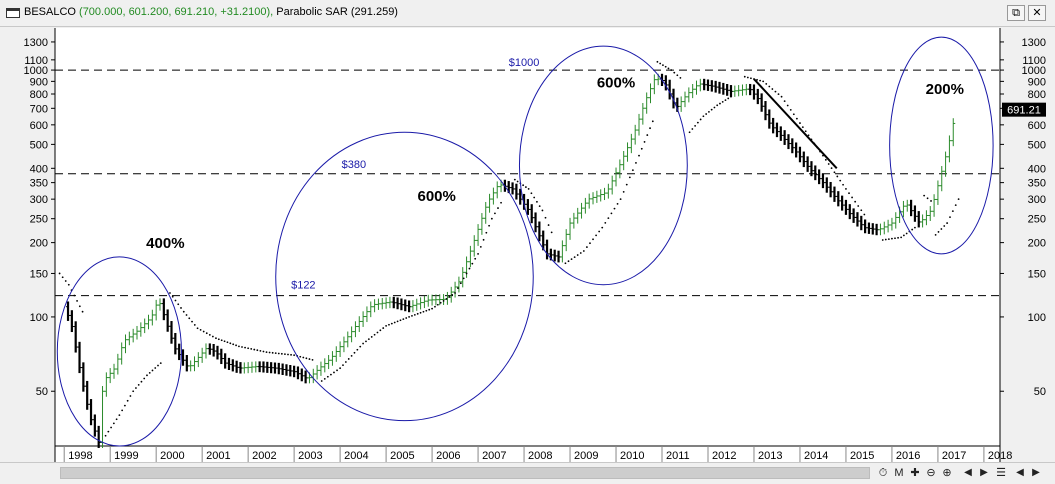 The width and height of the screenshot is (1055, 484). What do you see at coordinates (465, 473) in the screenshot?
I see `scrollbar-thumb` at bounding box center [465, 473].